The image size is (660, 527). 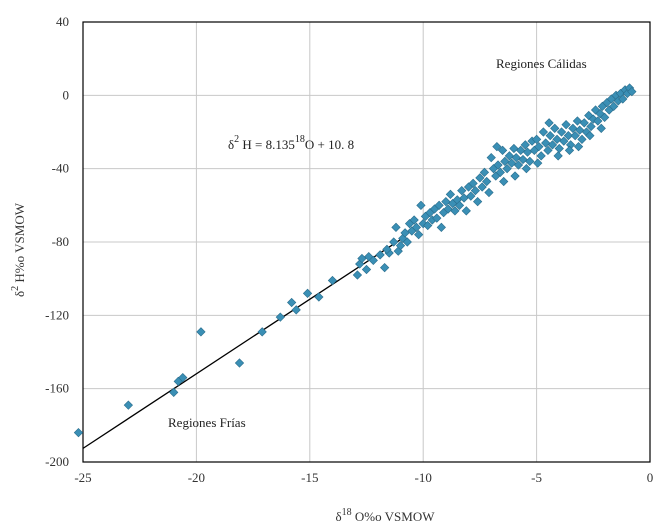 I want to click on x-tick-label: -5, so click(x=536, y=477).